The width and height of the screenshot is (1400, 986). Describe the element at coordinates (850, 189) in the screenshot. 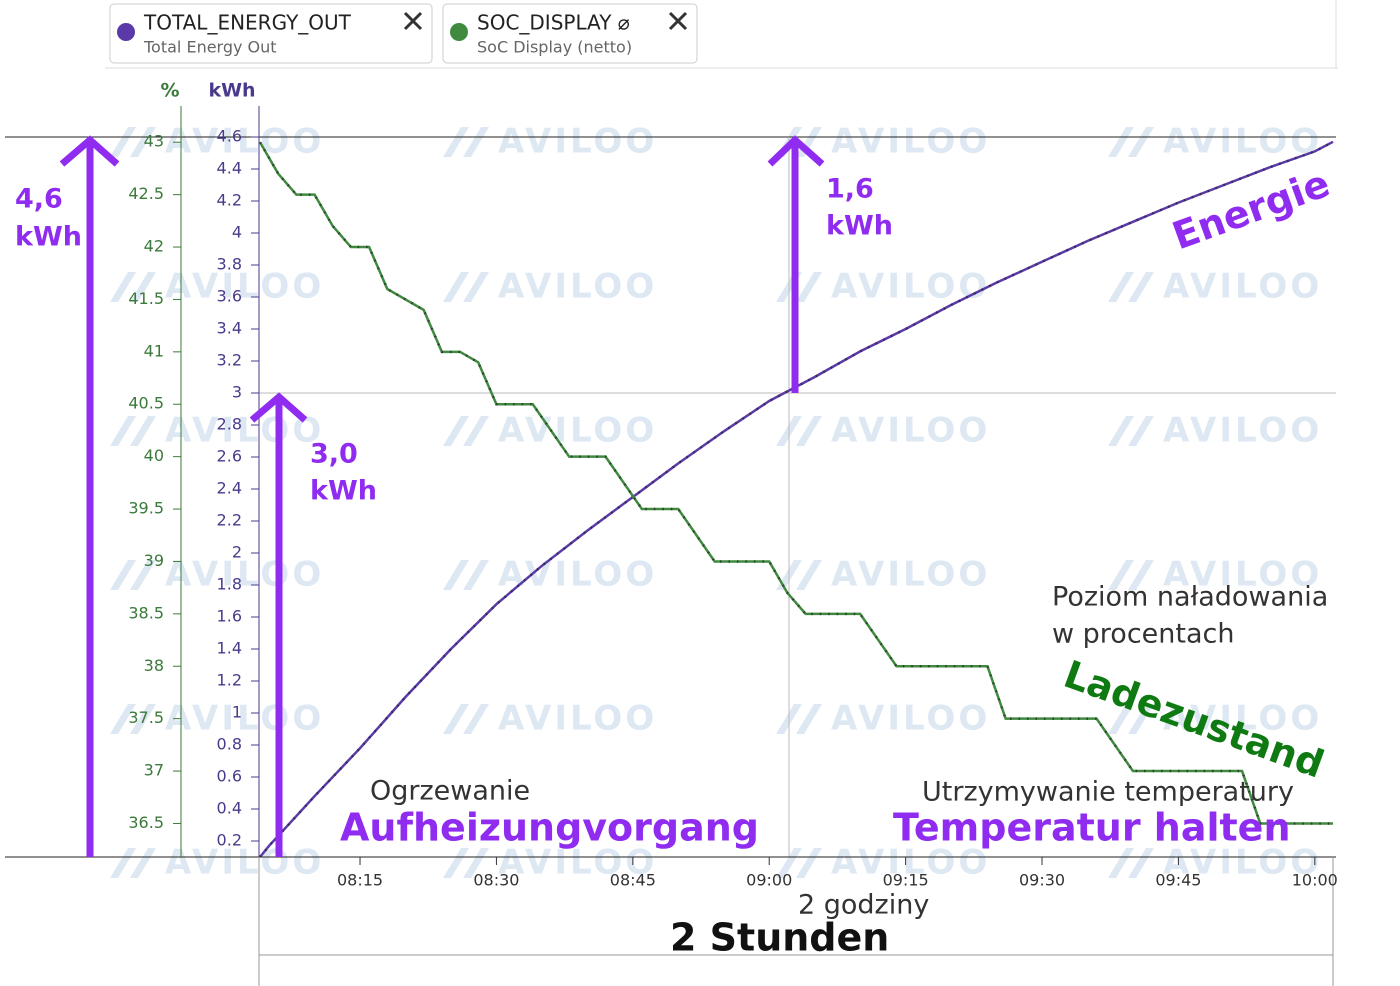

I see `annotation: 1,6` at that location.